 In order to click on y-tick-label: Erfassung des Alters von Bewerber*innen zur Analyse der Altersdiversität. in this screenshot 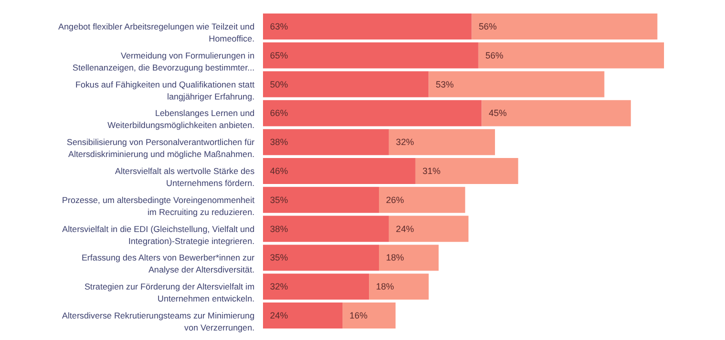, I will do `click(168, 263)`.